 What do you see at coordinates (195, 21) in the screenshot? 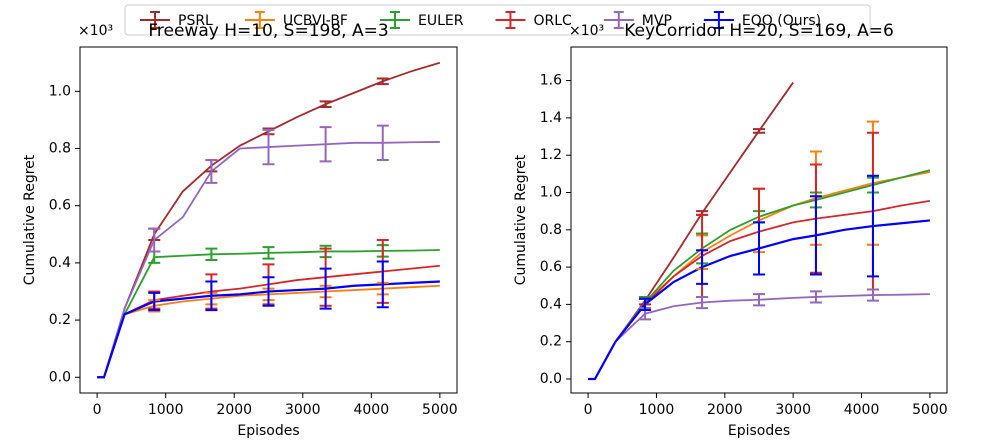
I see `legend-label: PSRL` at bounding box center [195, 21].